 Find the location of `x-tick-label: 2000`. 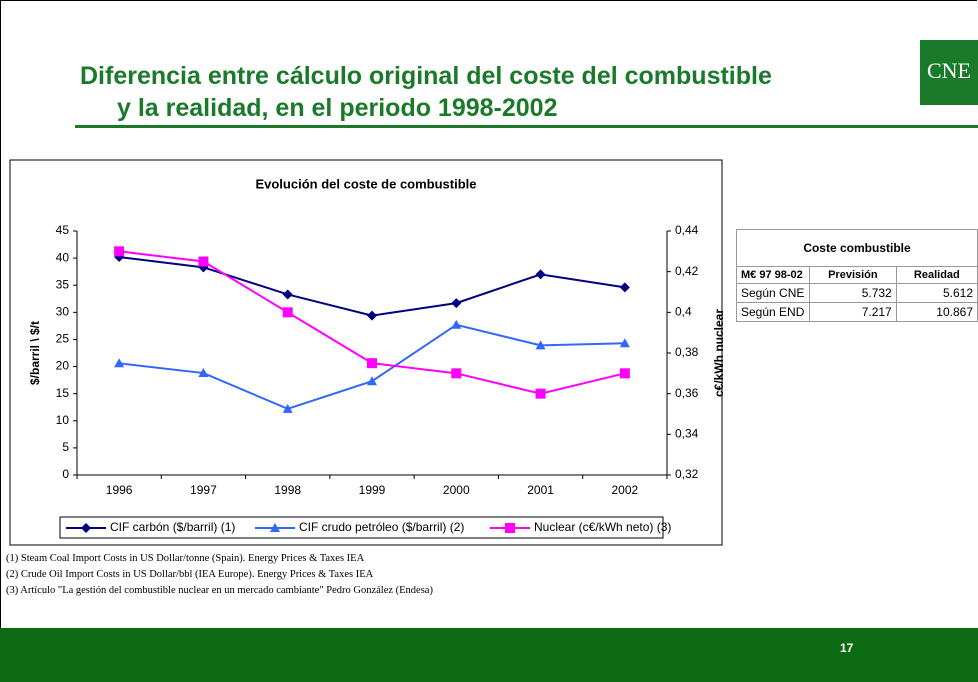

x-tick-label: 2000 is located at coordinates (456, 490).